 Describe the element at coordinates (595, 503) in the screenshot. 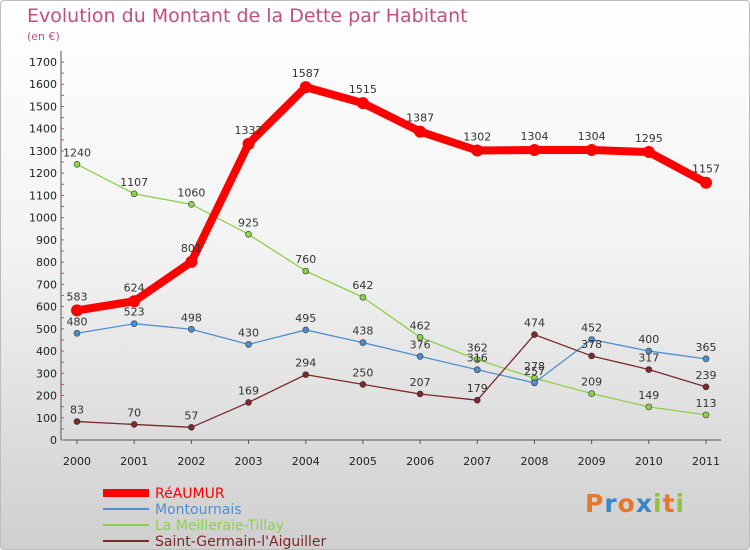

I see `logo-letter: P` at that location.